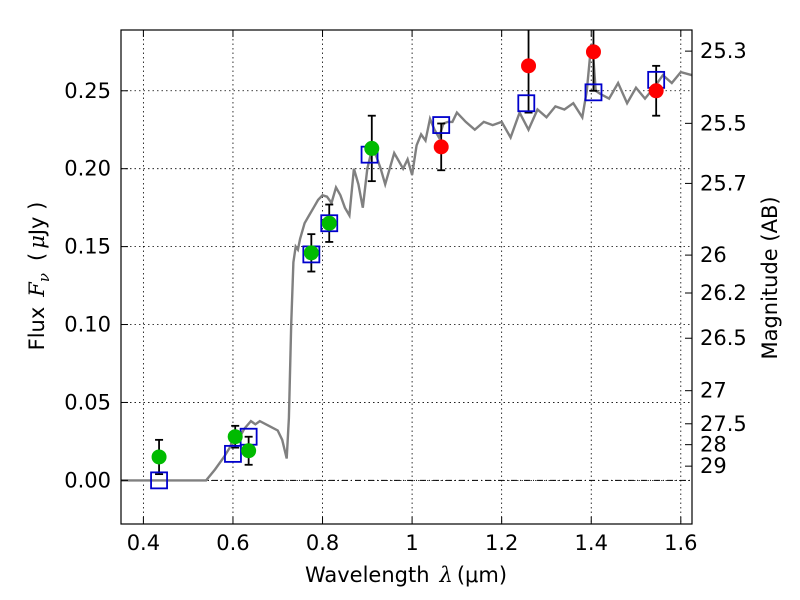 This screenshot has height=600, width=800. I want to click on y-tick-label: 0.05, so click(87, 402).